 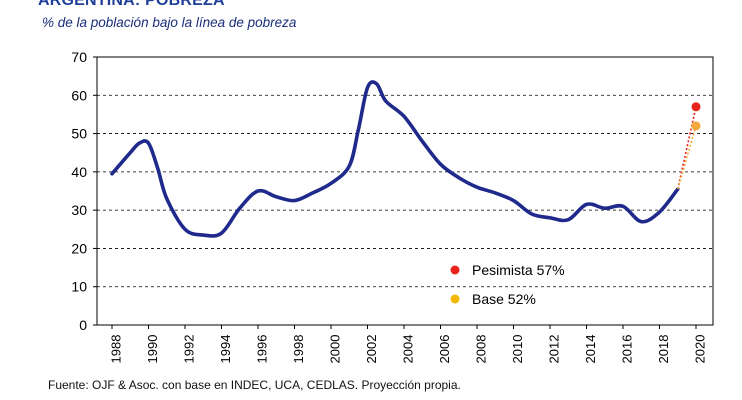 What do you see at coordinates (115, 349) in the screenshot?
I see `x-tick-label: 1988` at bounding box center [115, 349].